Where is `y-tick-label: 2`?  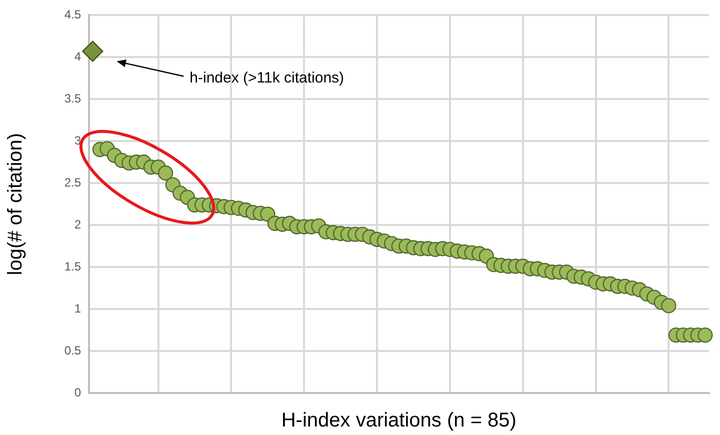
y-tick-label: 2 is located at coordinates (78, 224).